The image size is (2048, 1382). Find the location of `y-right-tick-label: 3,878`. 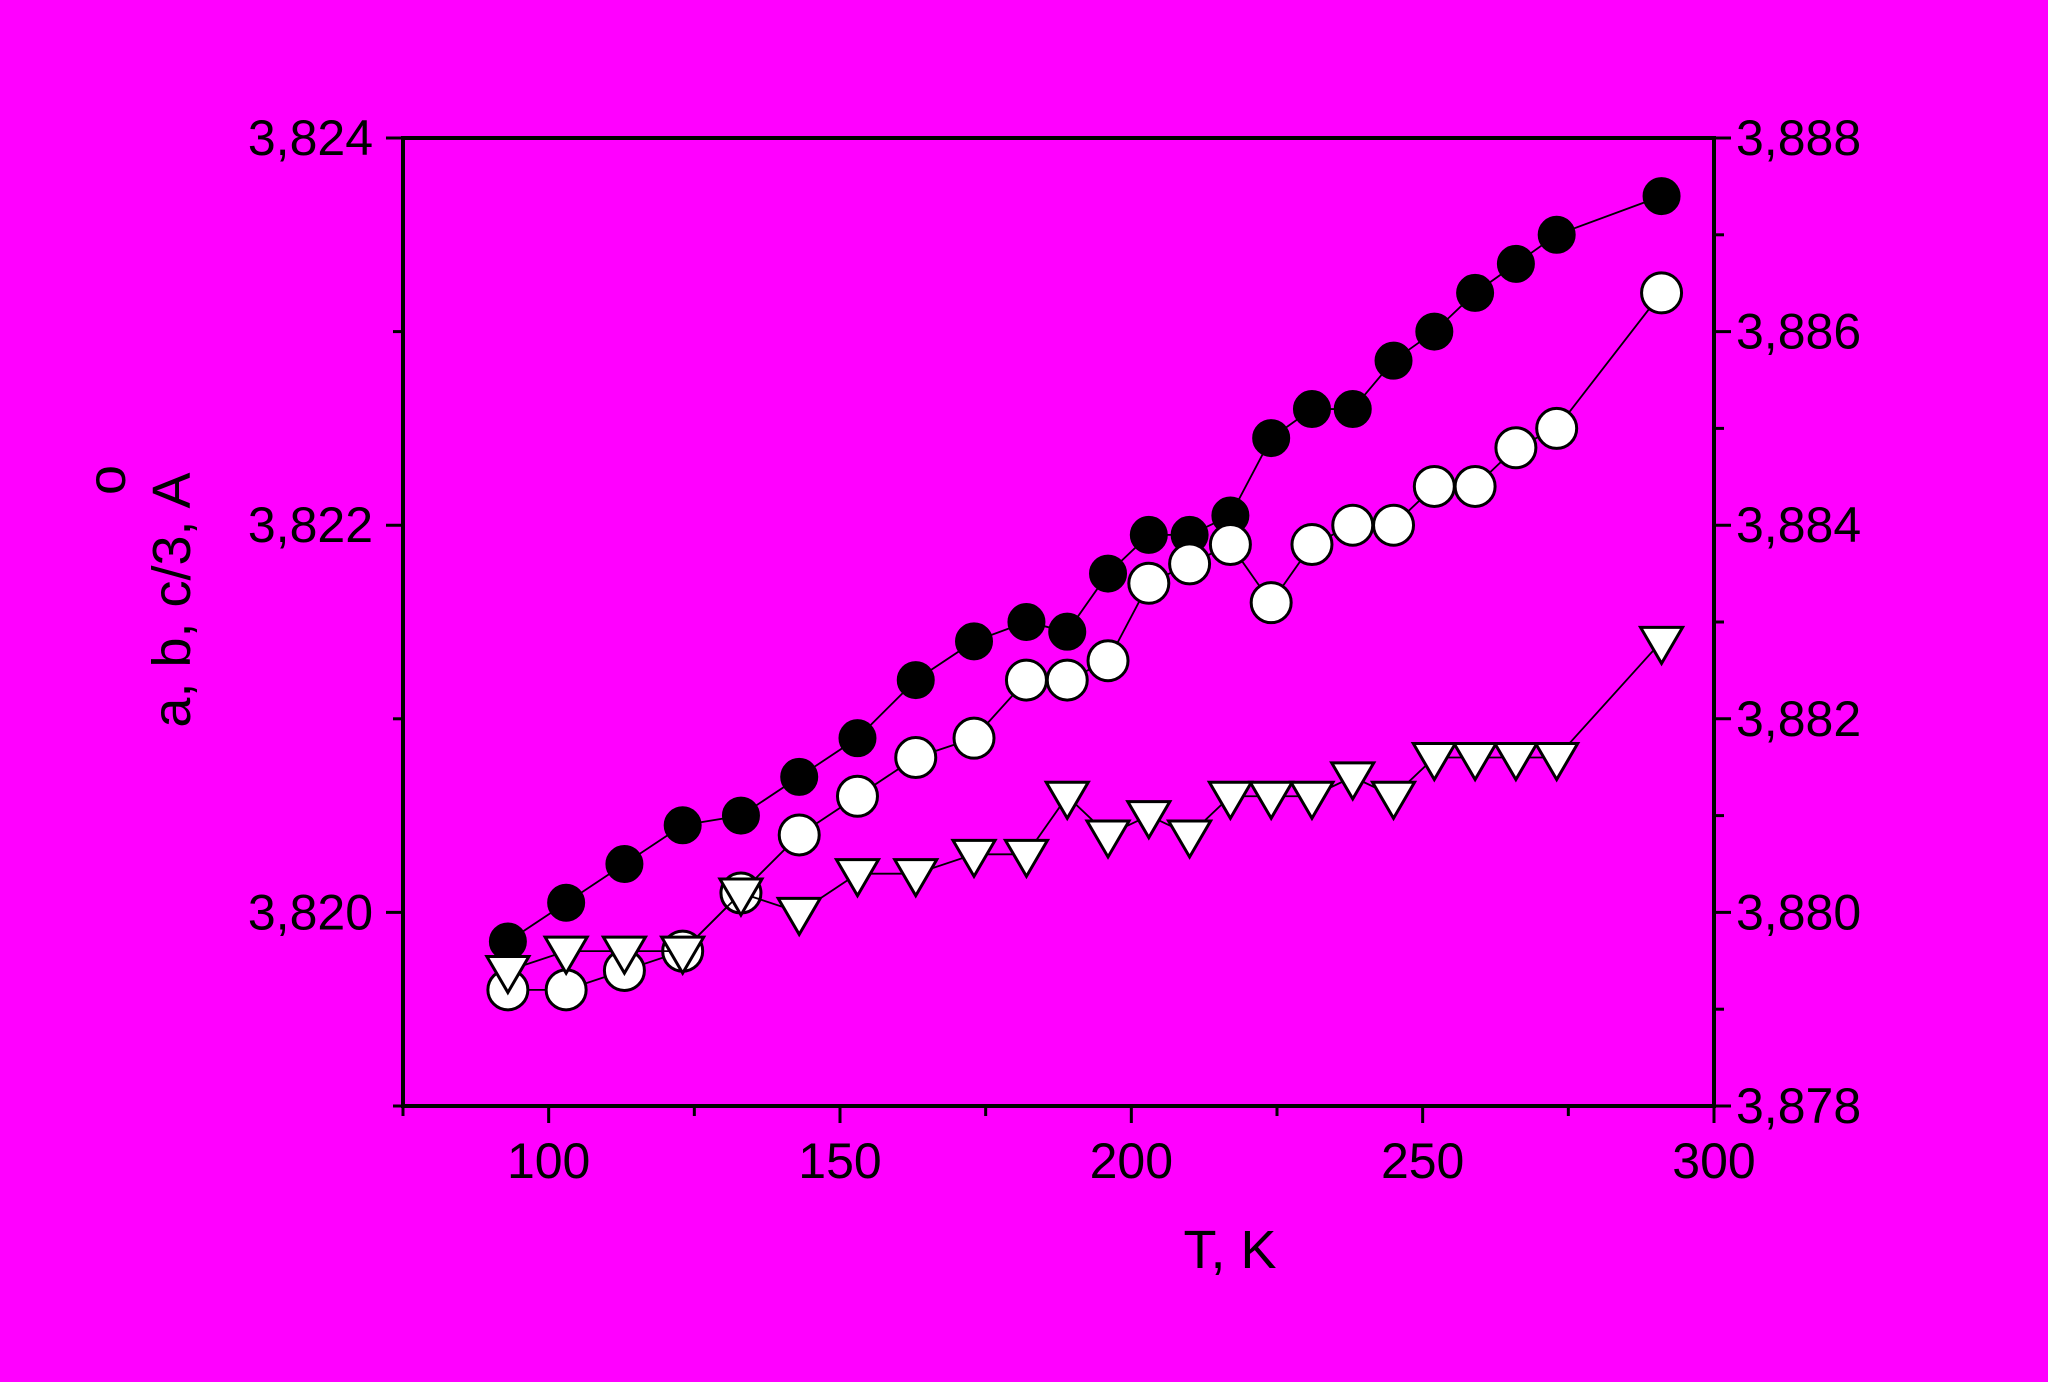

y-right-tick-label: 3,878 is located at coordinates (1798, 1106).